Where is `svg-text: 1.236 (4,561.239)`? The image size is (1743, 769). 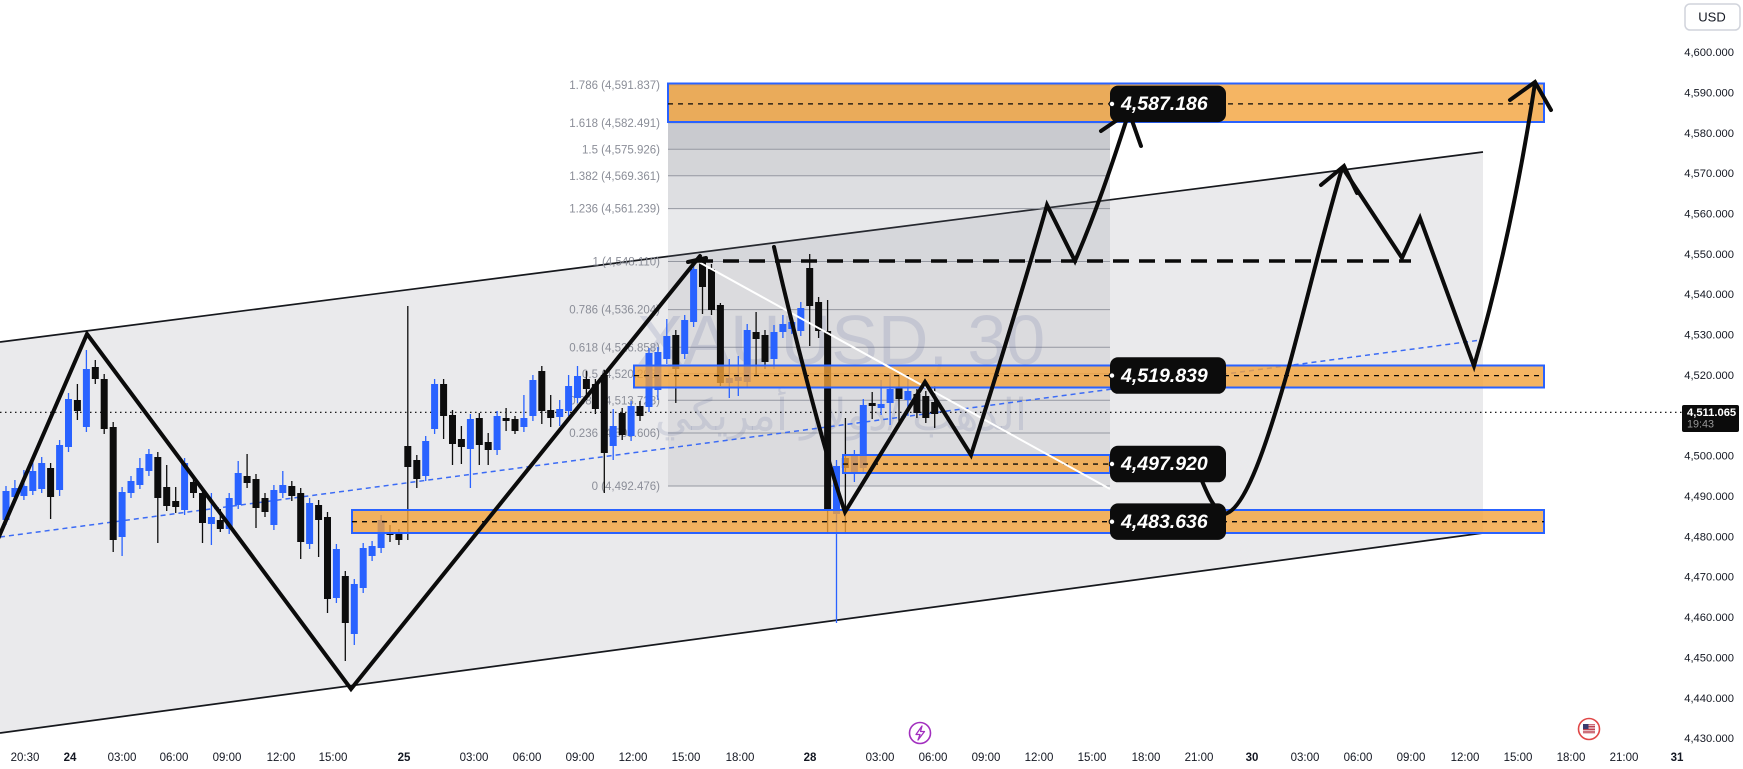 svg-text: 1.236 (4,561.239) is located at coordinates (614, 210).